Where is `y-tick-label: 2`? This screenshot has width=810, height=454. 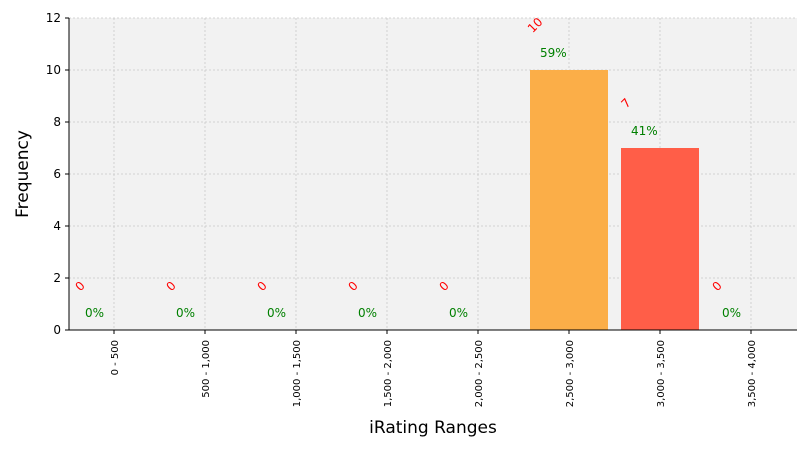 y-tick-label: 2 is located at coordinates (57, 278).